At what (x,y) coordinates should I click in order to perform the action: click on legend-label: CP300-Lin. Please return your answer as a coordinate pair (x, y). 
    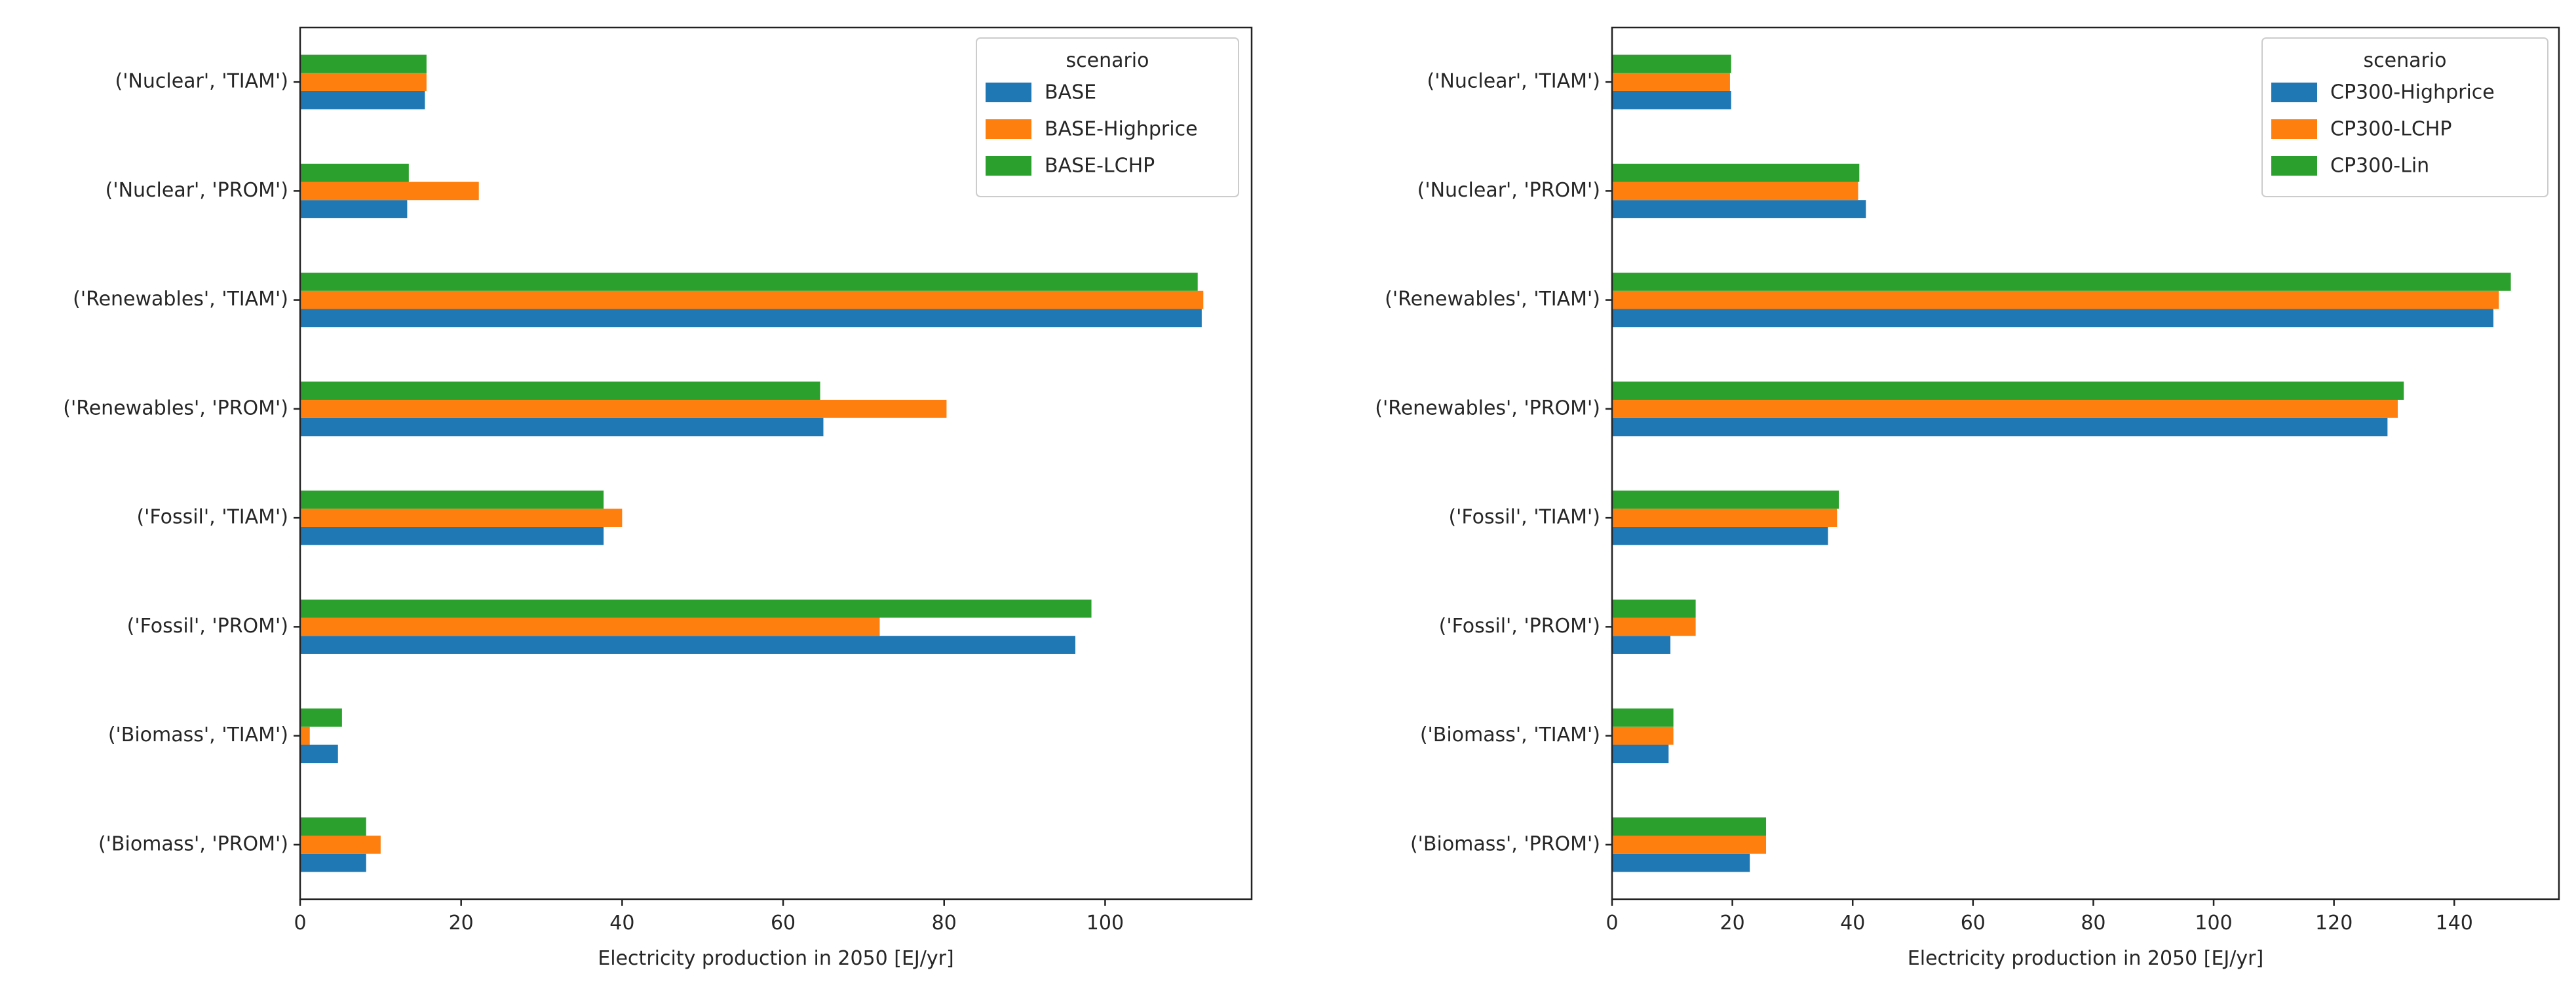
    Looking at the image, I should click on (2379, 166).